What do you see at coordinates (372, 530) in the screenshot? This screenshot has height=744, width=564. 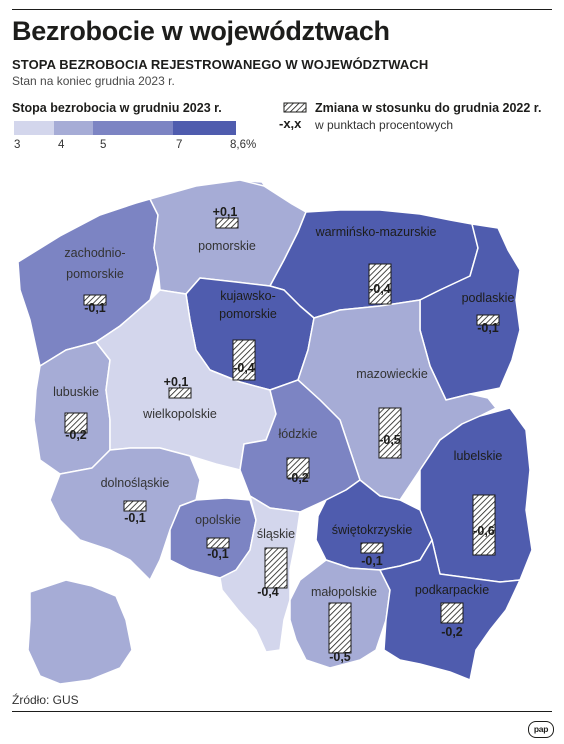 I see `region-name: świętokrzyskie` at bounding box center [372, 530].